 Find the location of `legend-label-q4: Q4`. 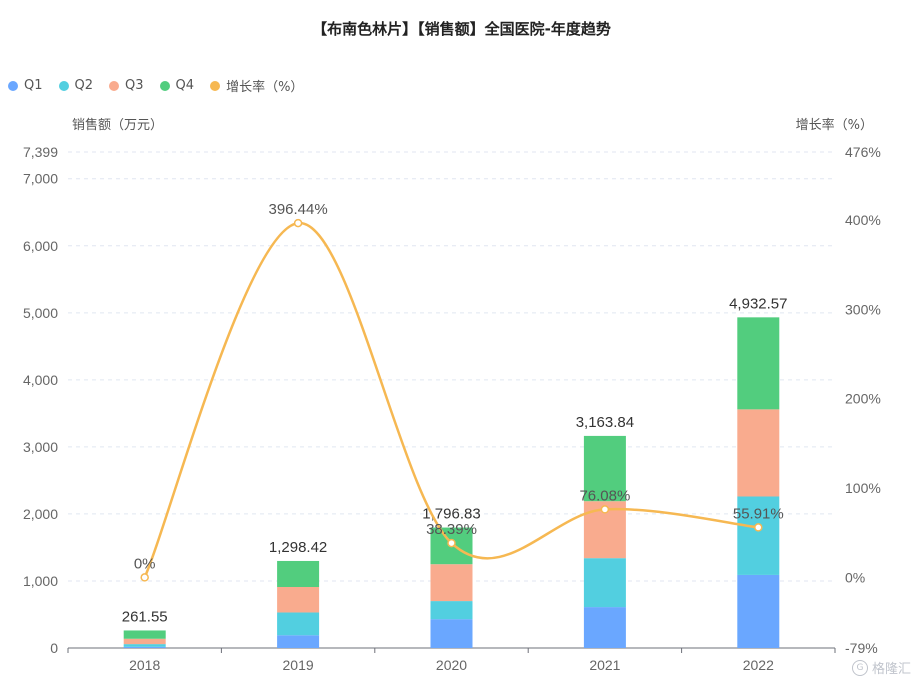

legend-label-q4: Q4 is located at coordinates (185, 85).